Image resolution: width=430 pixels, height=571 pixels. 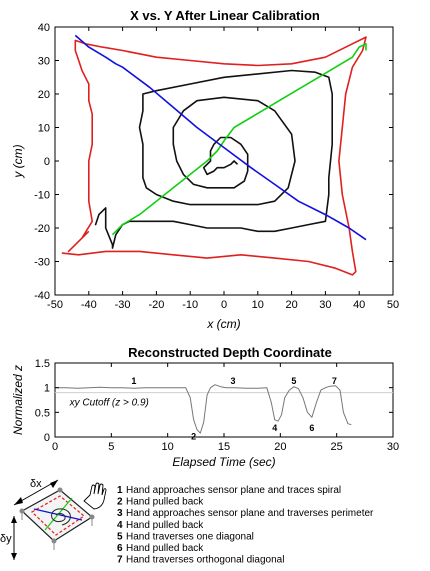 I want to click on chart1-x-tick-label: 20, so click(x=291, y=305).